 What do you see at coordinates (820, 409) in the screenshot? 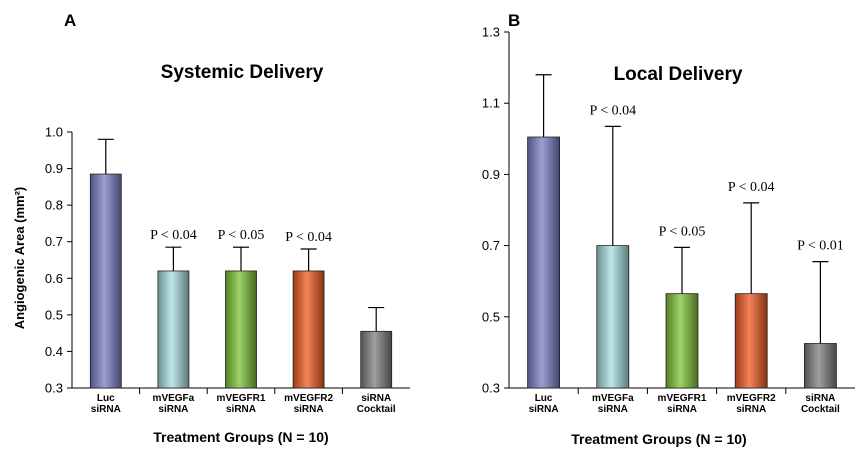
I see `panel-b-category-label: Cocktail` at bounding box center [820, 409].